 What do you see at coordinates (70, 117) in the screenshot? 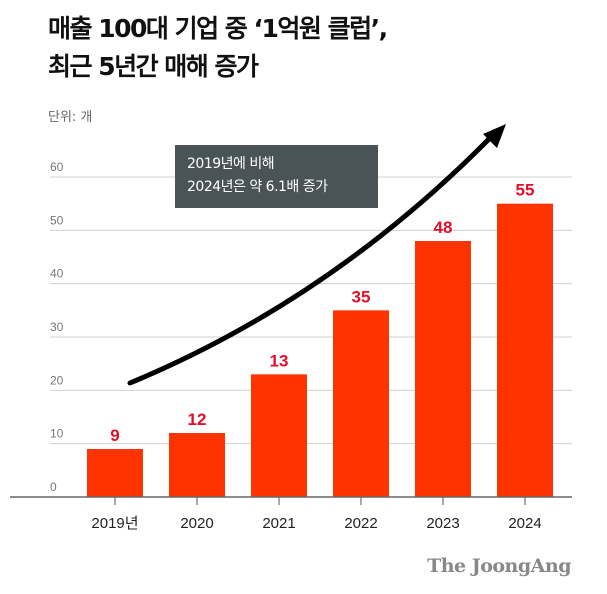
I see `unit-label: 단위: 개` at bounding box center [70, 117].